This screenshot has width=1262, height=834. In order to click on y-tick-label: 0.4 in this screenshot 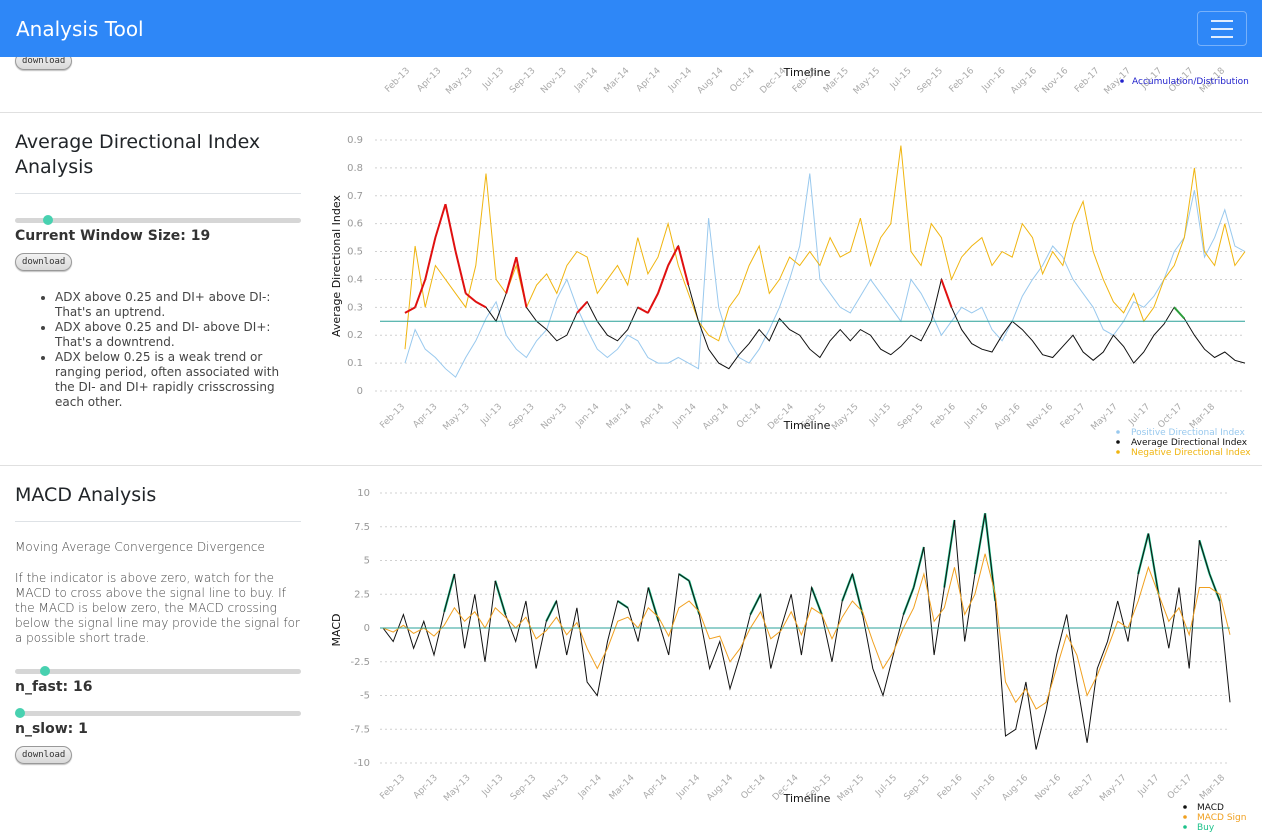, I will do `click(355, 279)`.